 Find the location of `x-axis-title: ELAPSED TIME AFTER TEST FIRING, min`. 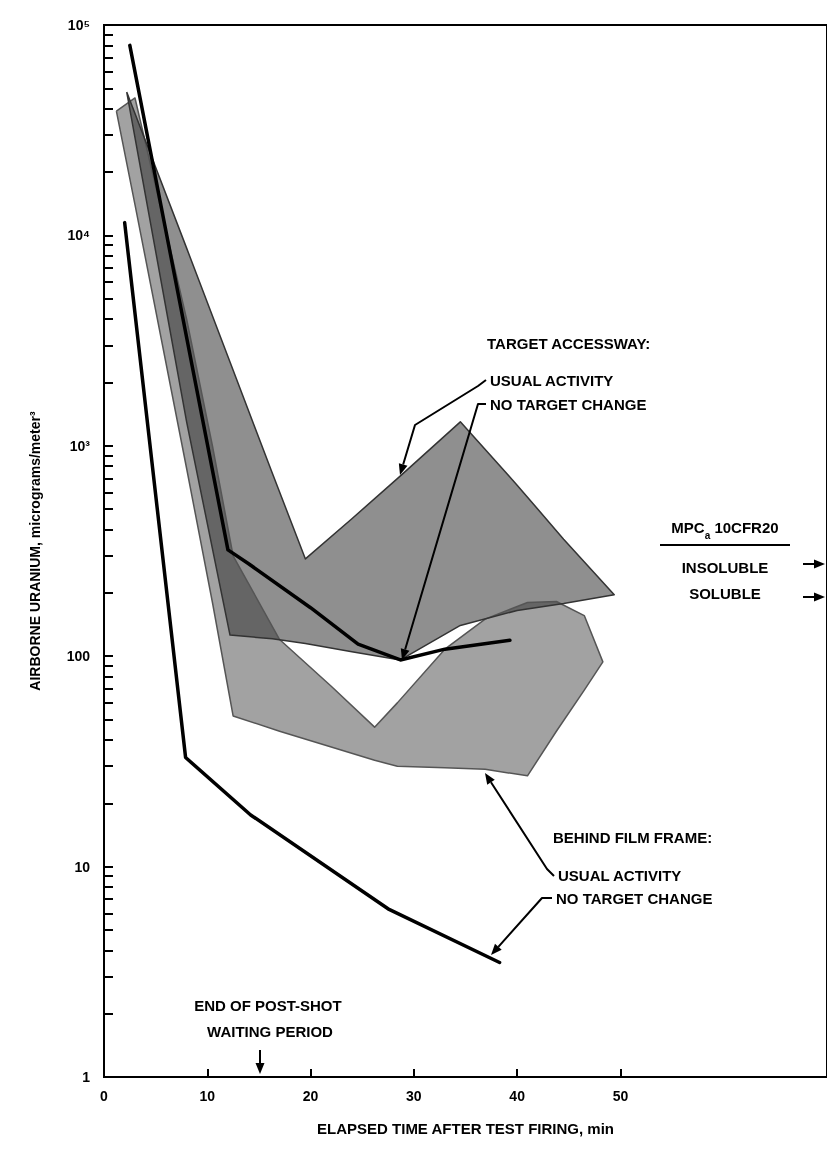

x-axis-title: ELAPSED TIME AFTER TEST FIRING, min is located at coordinates (465, 1128).